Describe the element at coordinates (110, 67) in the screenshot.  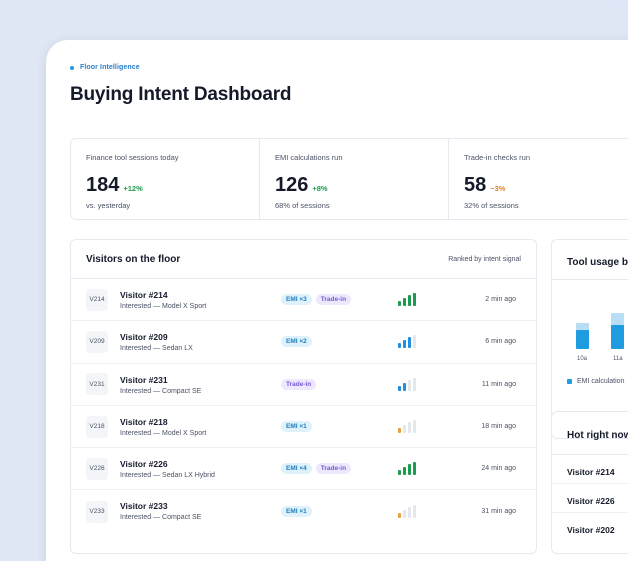
I see `eyebrow-label: Floor Intelligence` at that location.